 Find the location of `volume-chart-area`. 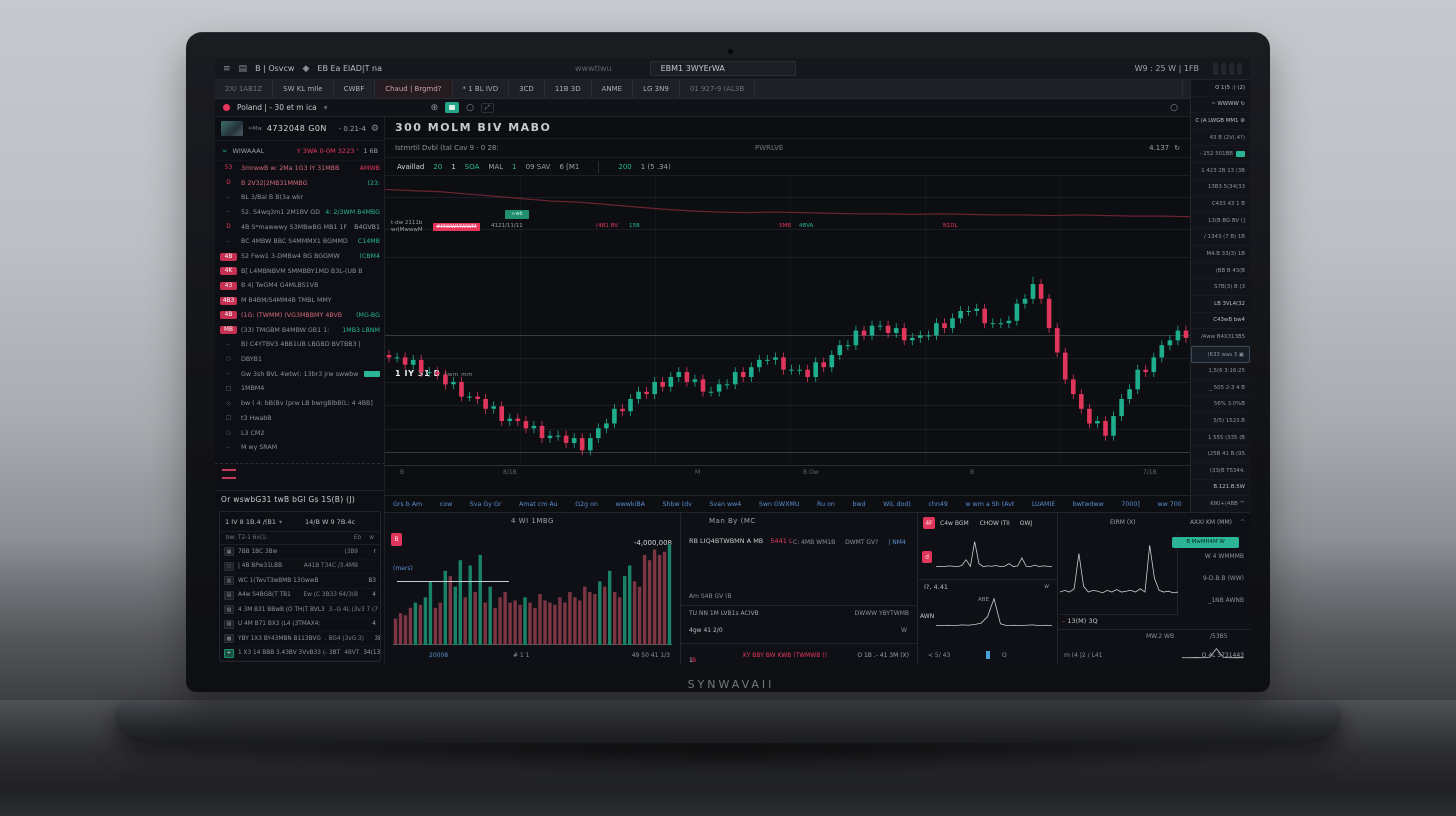

volume-chart-area is located at coordinates (532, 592).